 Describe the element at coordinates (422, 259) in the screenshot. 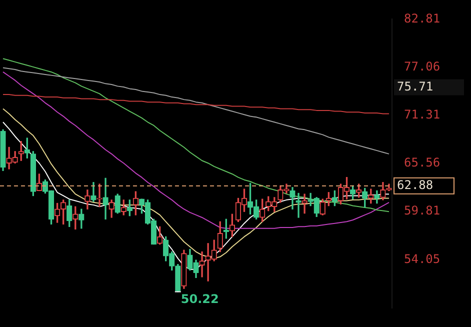

I see `y-tick-label: 54.05` at that location.